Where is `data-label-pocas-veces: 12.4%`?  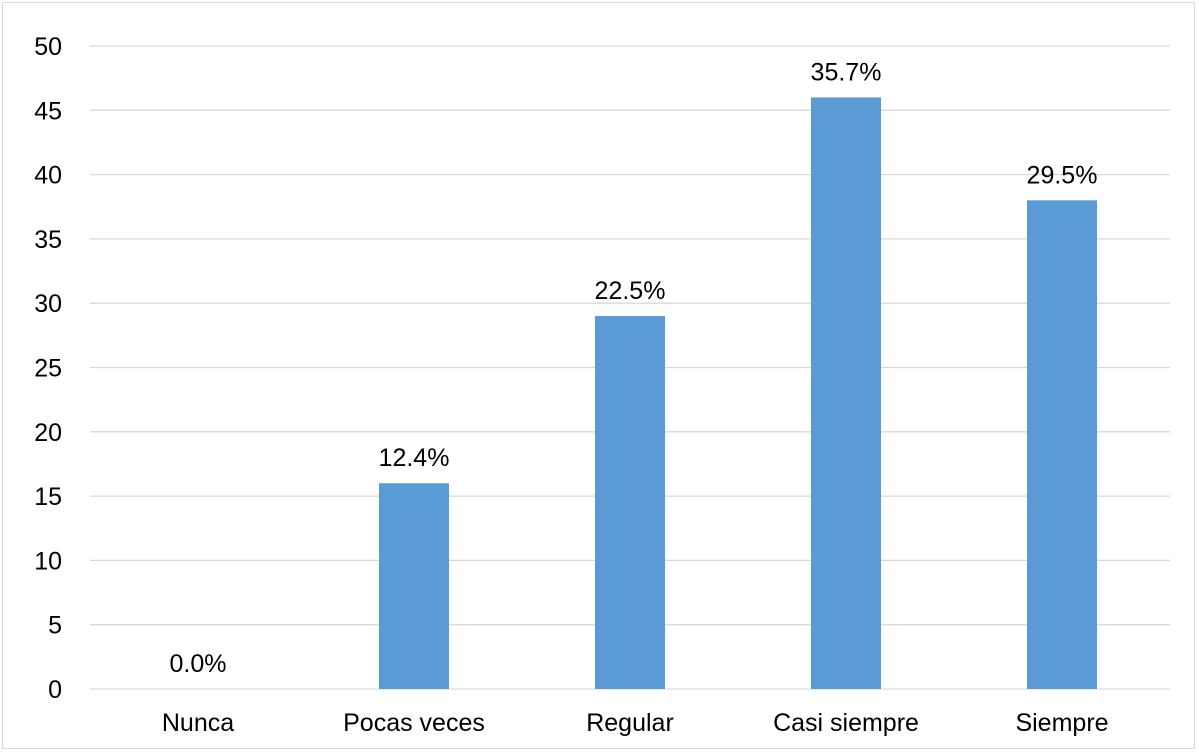
data-label-pocas-veces: 12.4% is located at coordinates (414, 458).